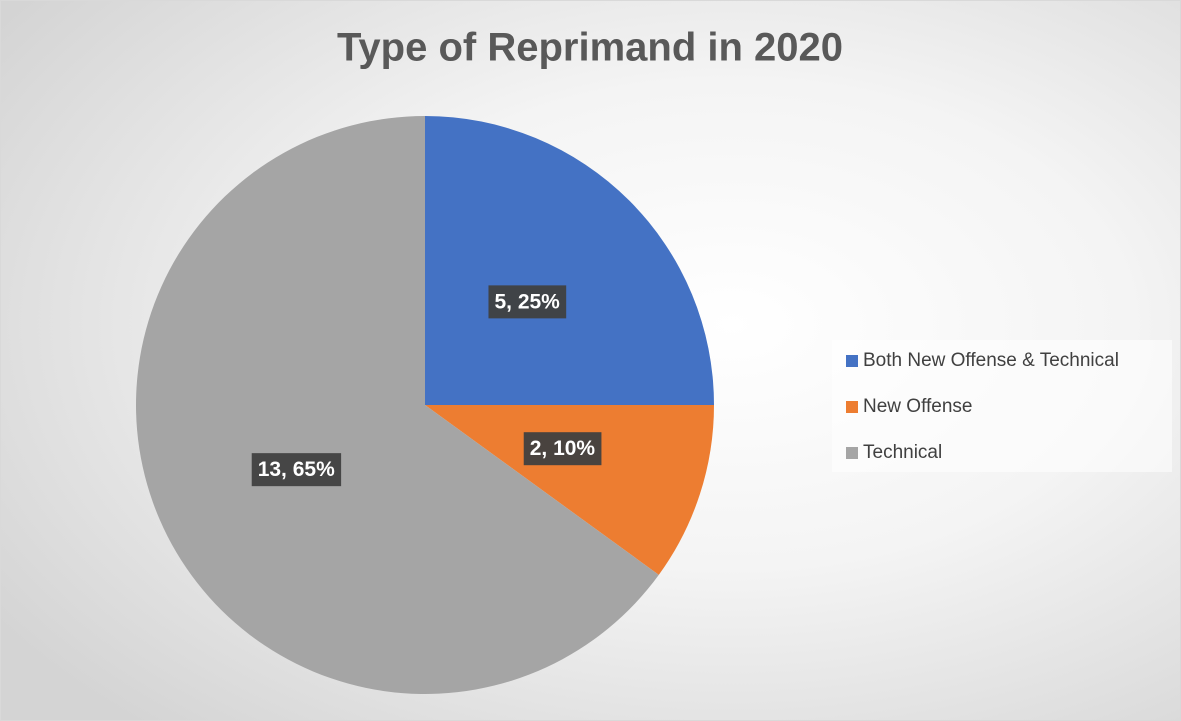  I want to click on data-label: 2, 10%, so click(563, 448).